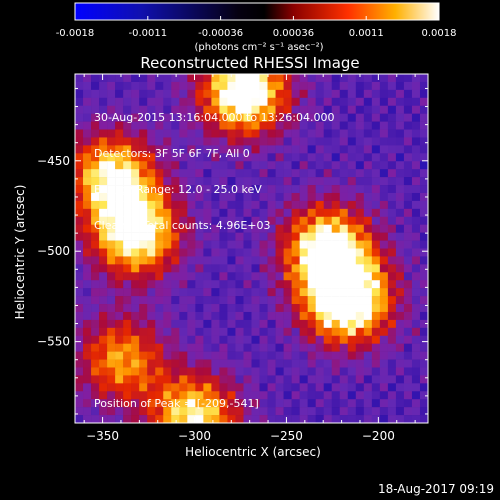  What do you see at coordinates (102, 436) in the screenshot?
I see `x-tick-label: −350` at bounding box center [102, 436].